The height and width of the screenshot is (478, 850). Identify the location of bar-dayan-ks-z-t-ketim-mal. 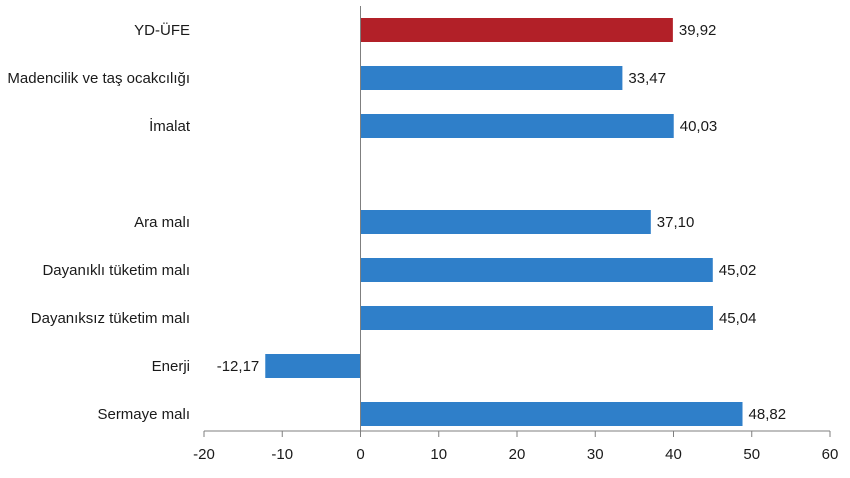
(536, 318).